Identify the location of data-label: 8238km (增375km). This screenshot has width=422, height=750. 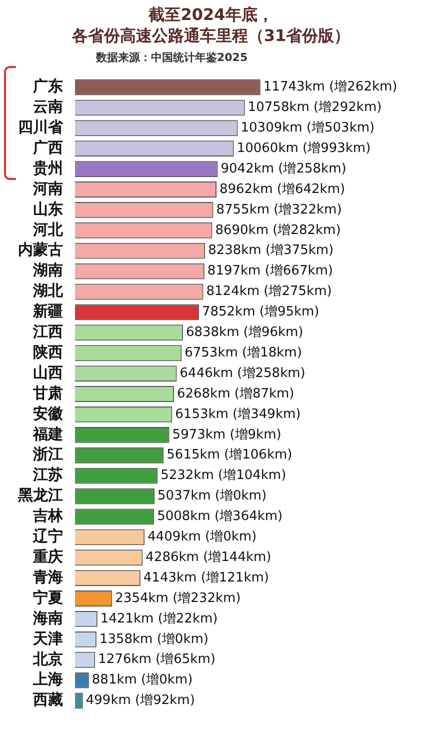
(271, 250).